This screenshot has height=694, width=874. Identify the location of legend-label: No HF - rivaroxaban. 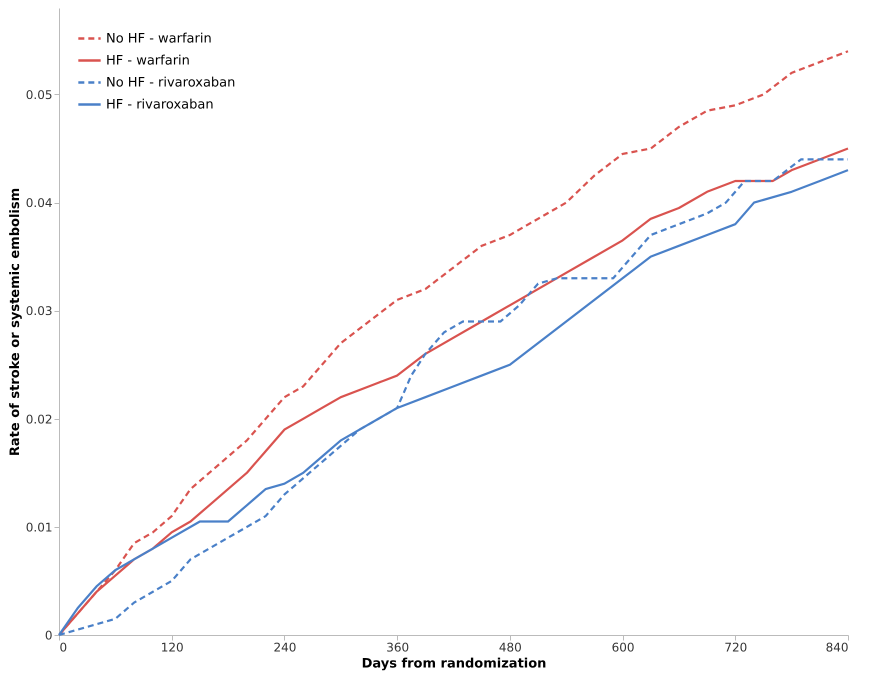
(171, 83).